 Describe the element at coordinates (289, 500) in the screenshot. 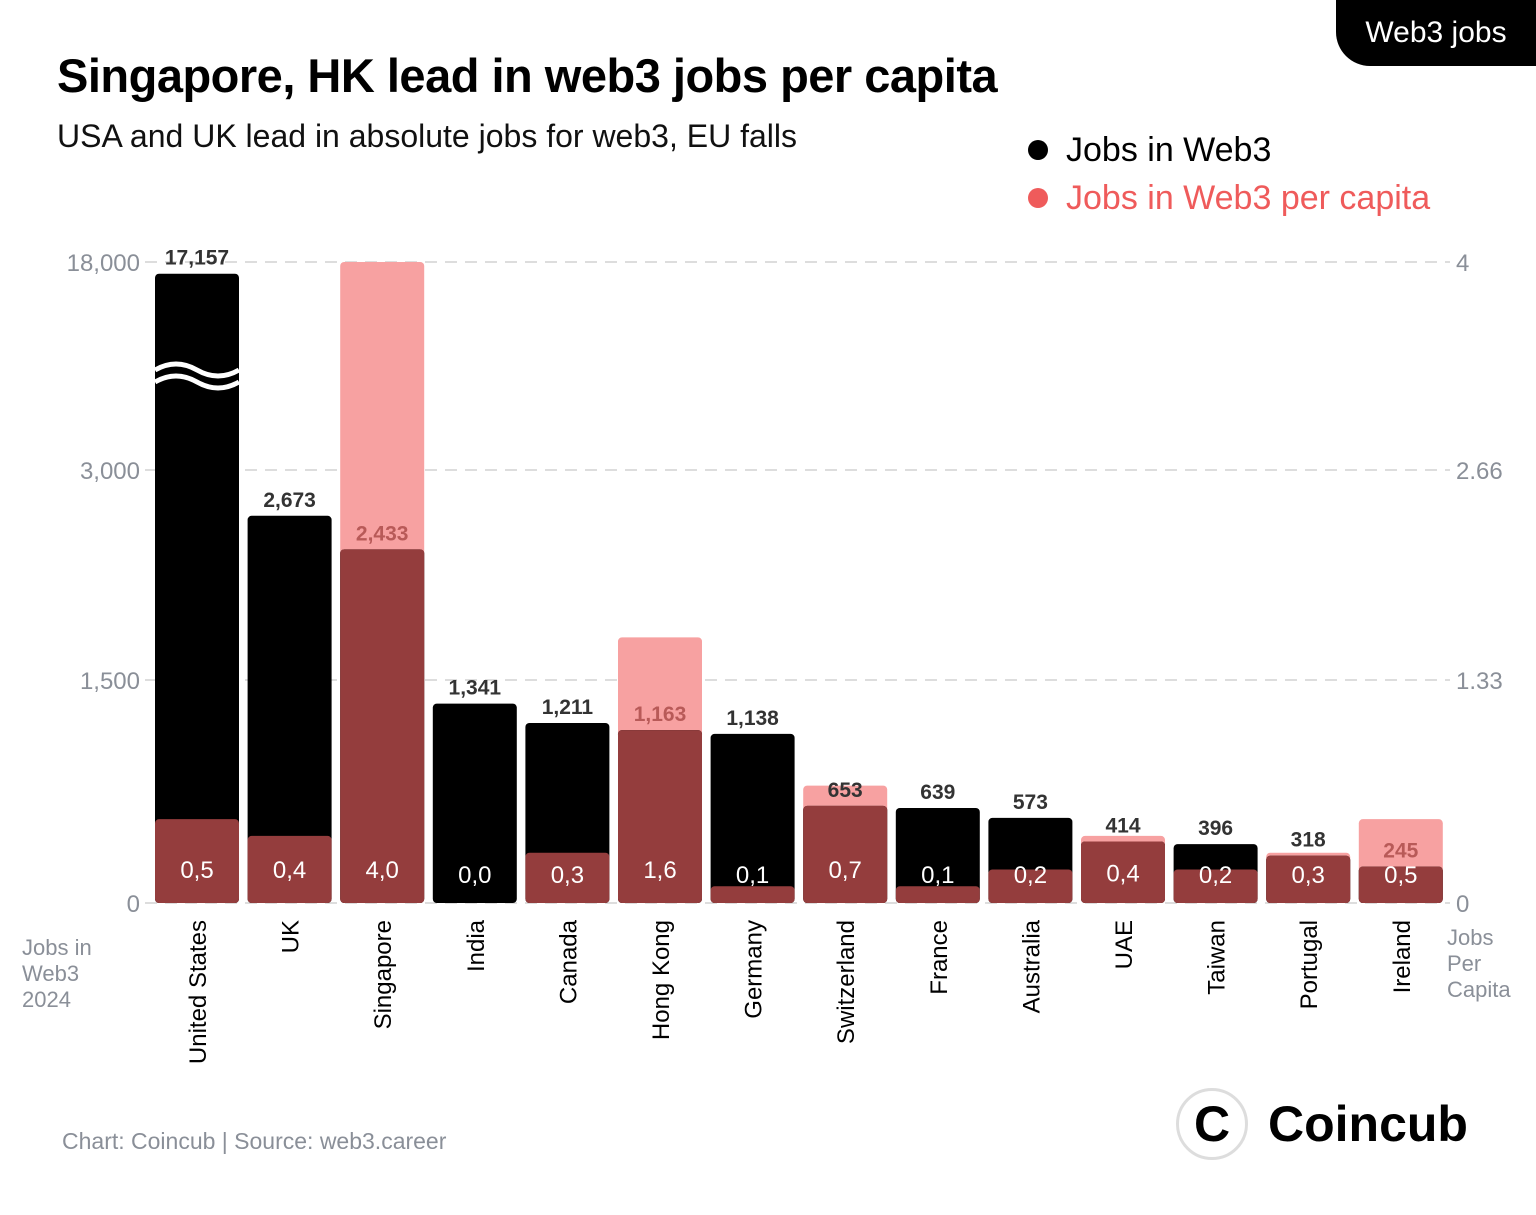

I see `jobs-value-label: 2,673` at that location.